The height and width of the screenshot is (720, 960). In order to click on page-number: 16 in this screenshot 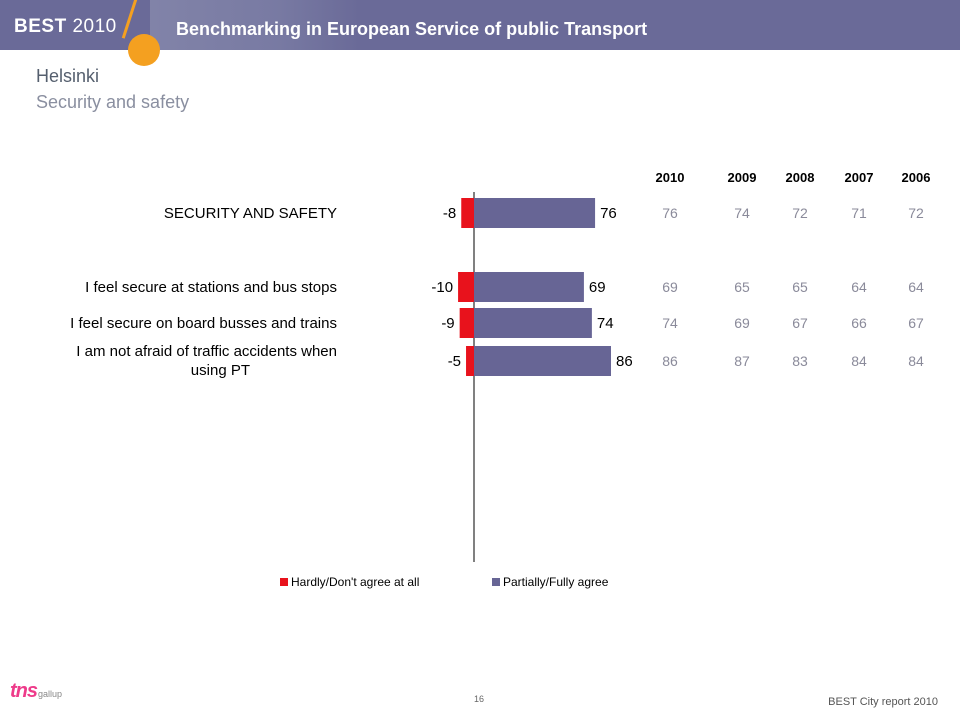, I will do `click(479, 699)`.